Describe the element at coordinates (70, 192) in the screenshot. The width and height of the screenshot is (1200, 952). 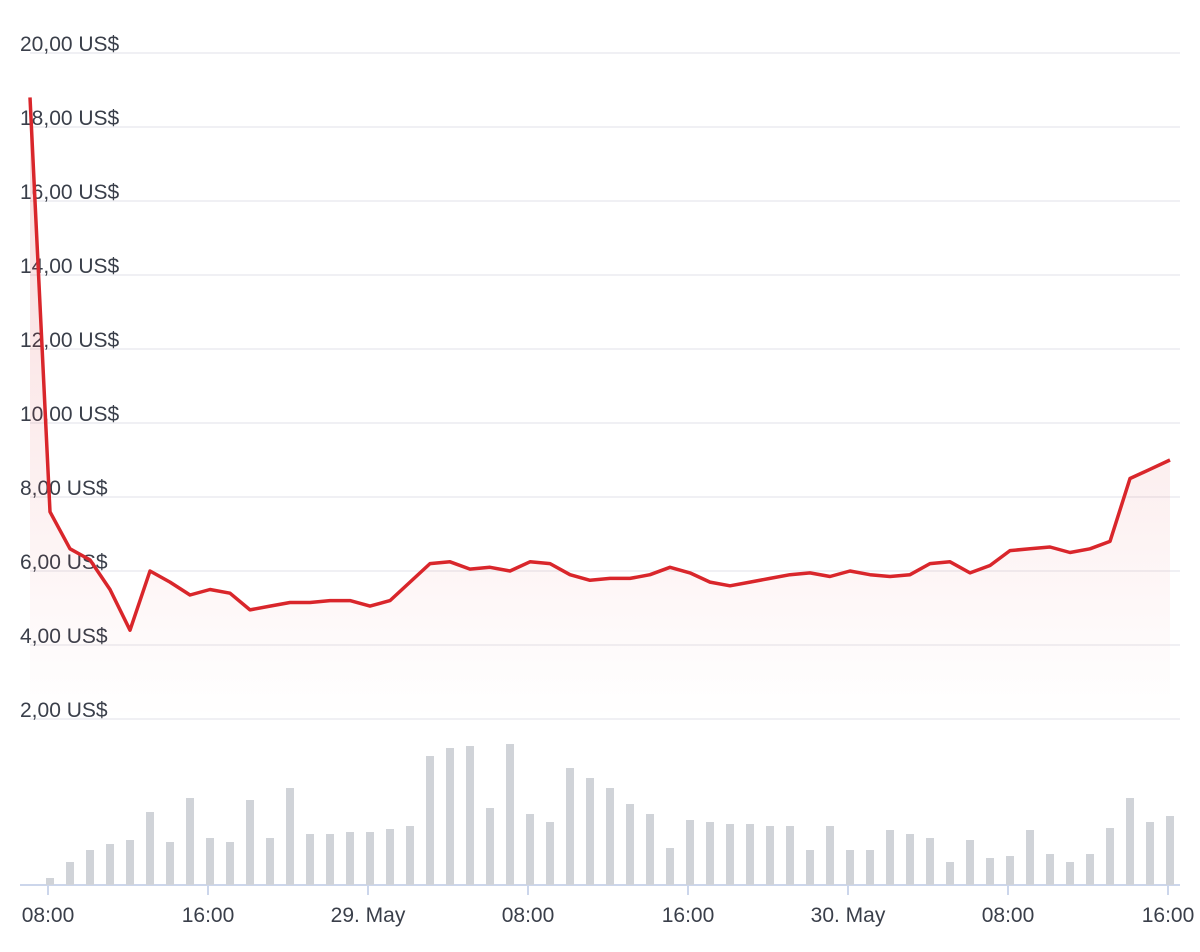
I see `y-tick-label: 16,00 US$` at that location.